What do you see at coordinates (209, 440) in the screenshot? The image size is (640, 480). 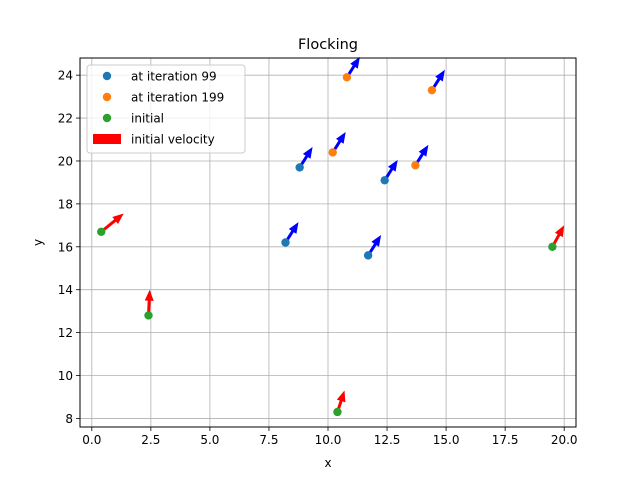 I see `x-tick-label: 5.0` at bounding box center [209, 440].